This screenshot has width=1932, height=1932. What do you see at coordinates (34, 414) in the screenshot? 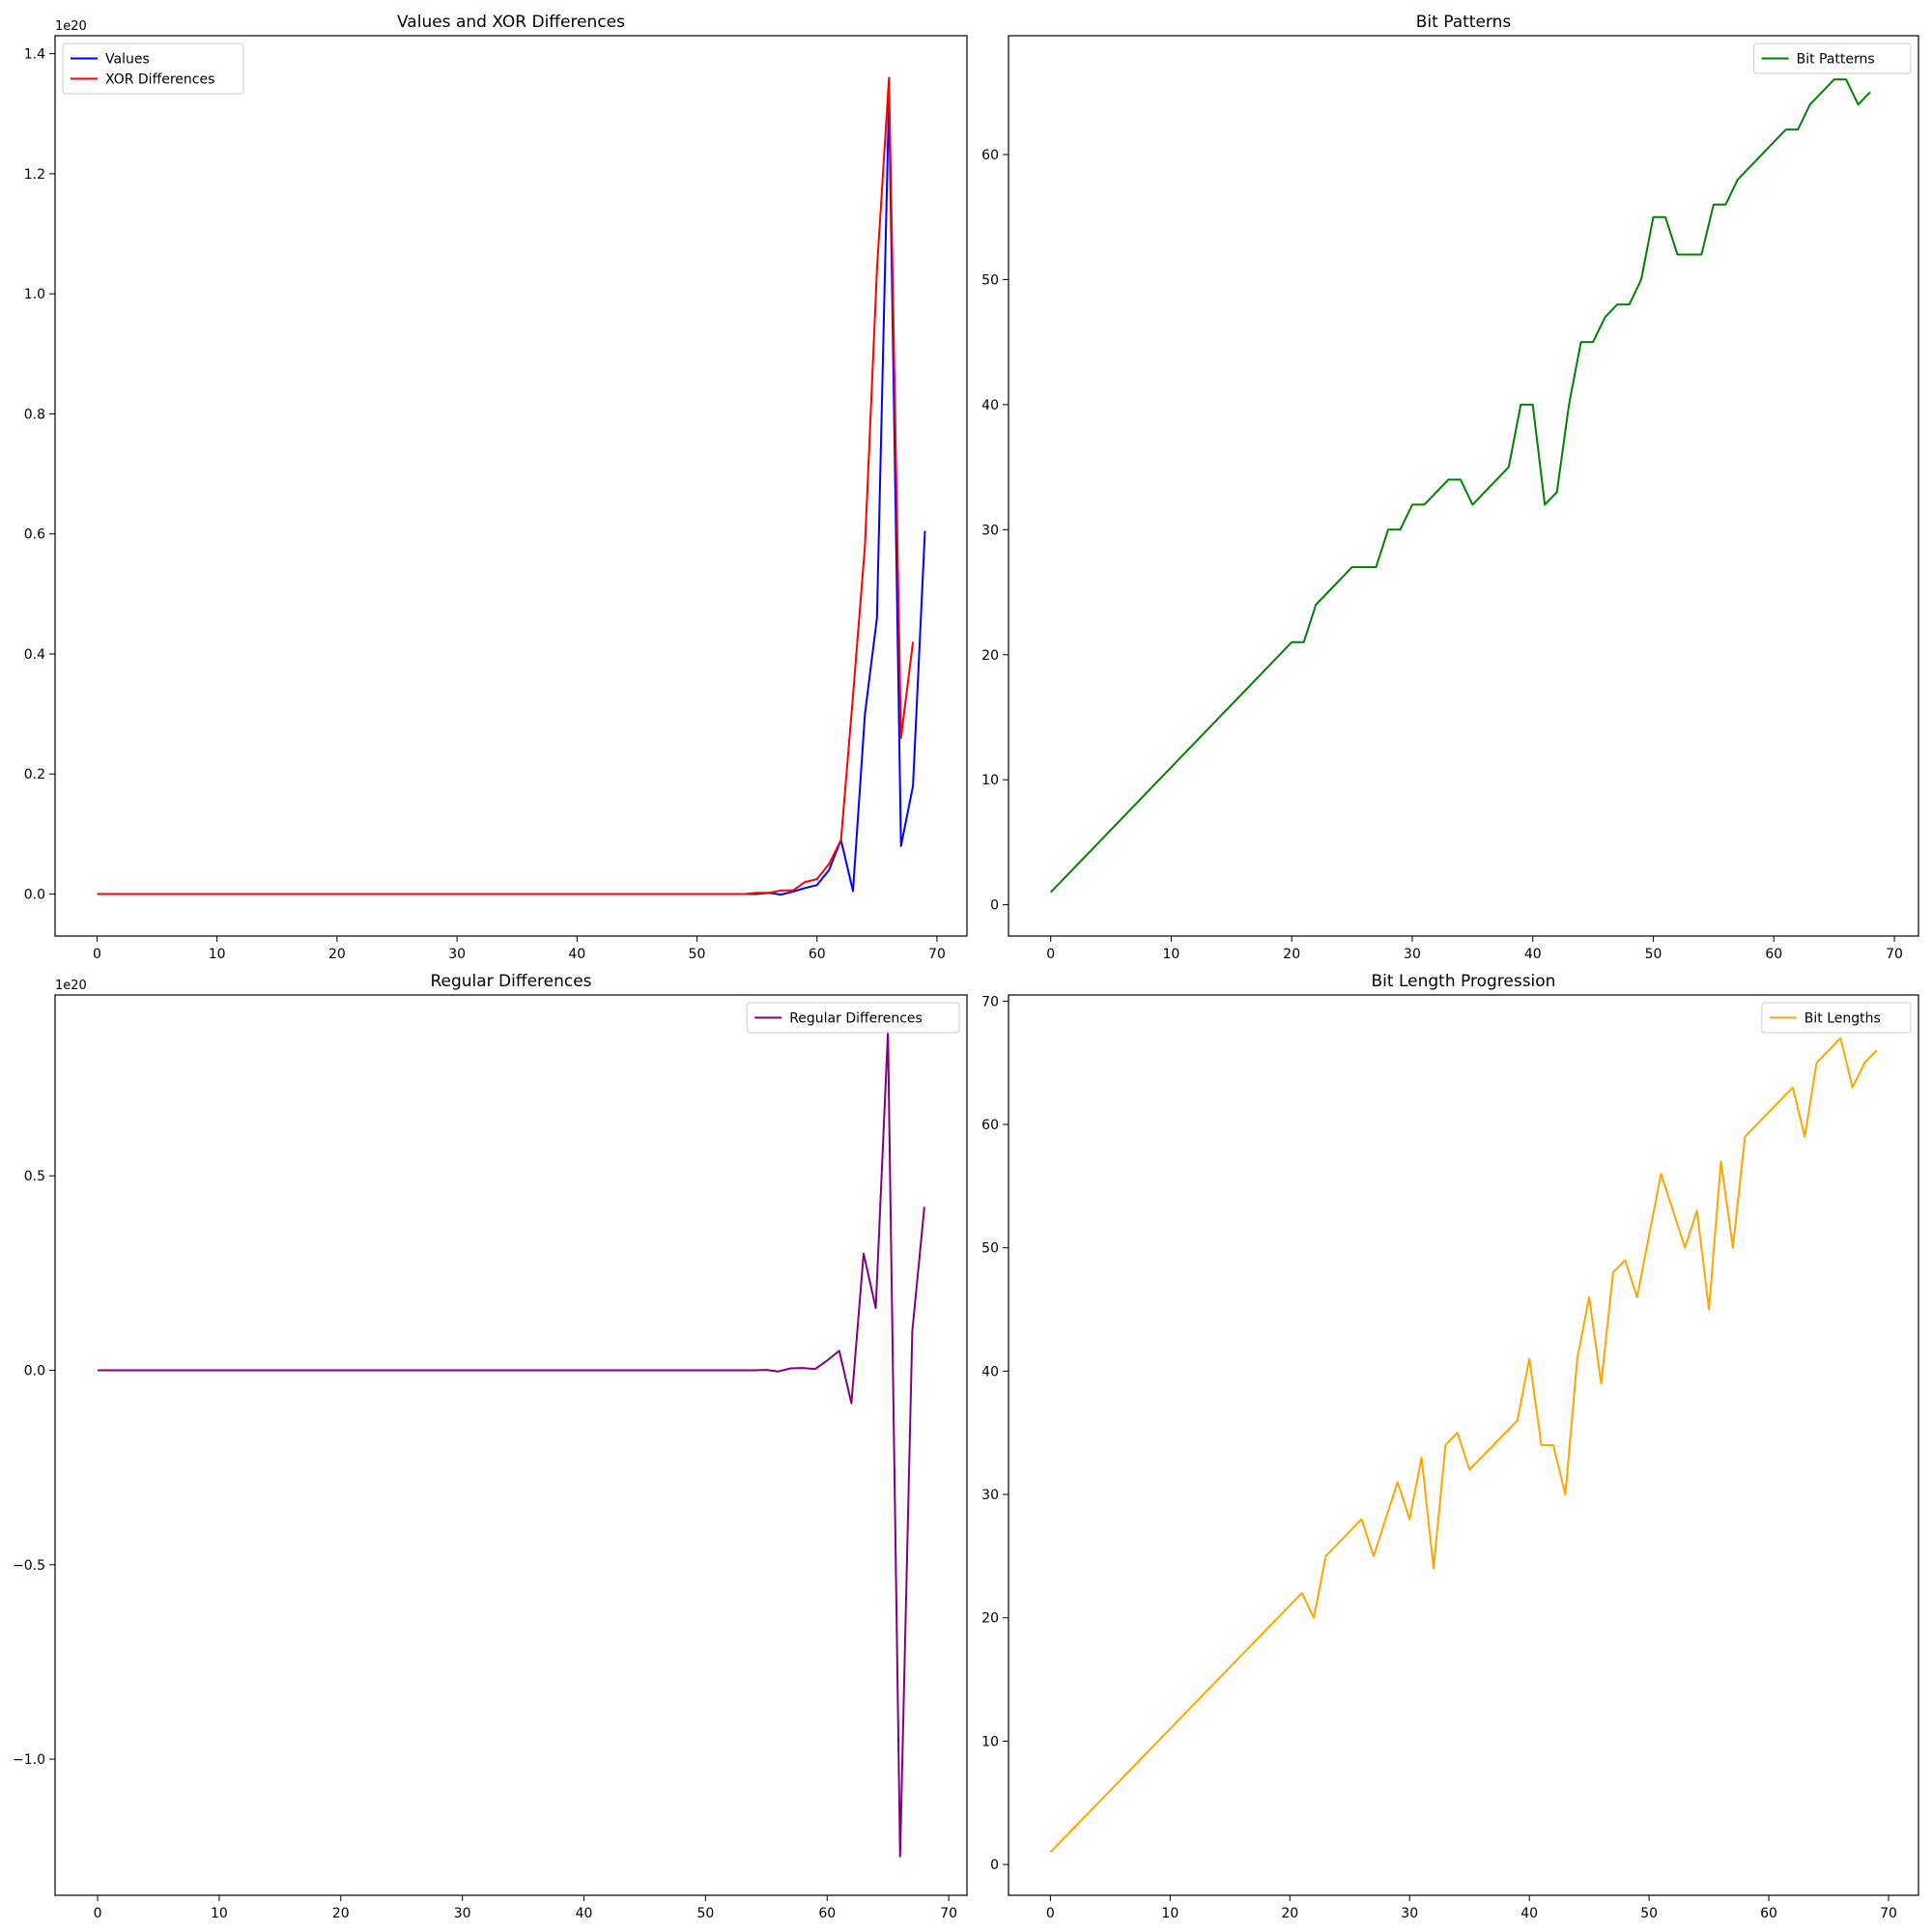
I see `y-tick-label: 0.8` at bounding box center [34, 414].